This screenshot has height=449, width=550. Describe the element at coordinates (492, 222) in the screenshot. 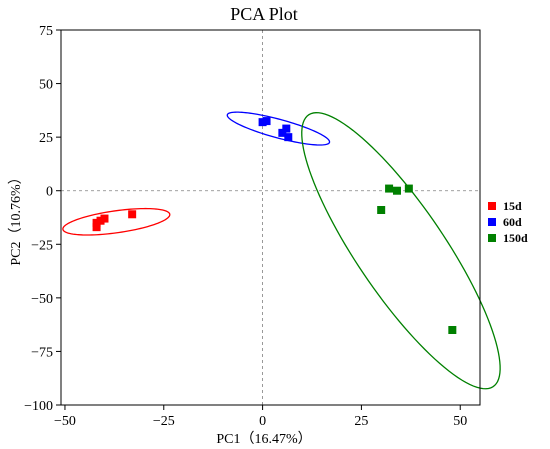

I see `legend-marker-60d` at that location.